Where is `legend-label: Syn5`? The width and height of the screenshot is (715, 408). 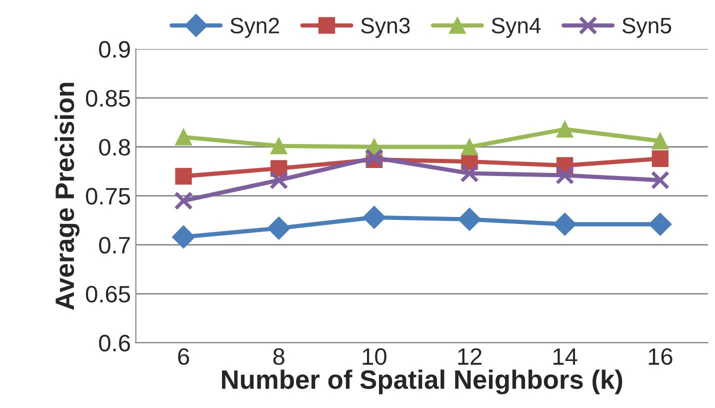 legend-label: Syn5 is located at coordinates (647, 28).